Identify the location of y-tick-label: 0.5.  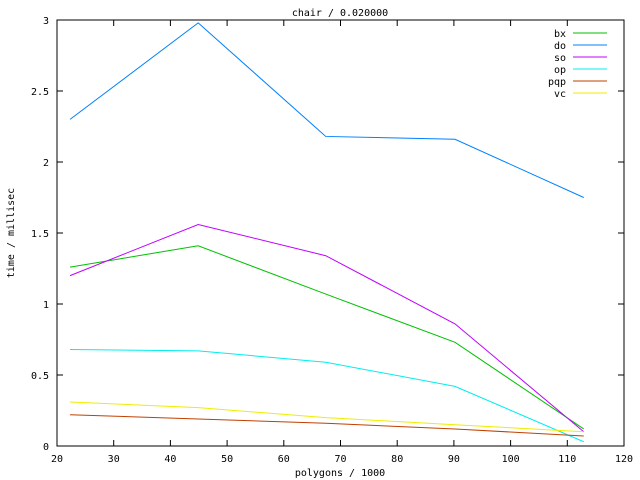
(40, 376).